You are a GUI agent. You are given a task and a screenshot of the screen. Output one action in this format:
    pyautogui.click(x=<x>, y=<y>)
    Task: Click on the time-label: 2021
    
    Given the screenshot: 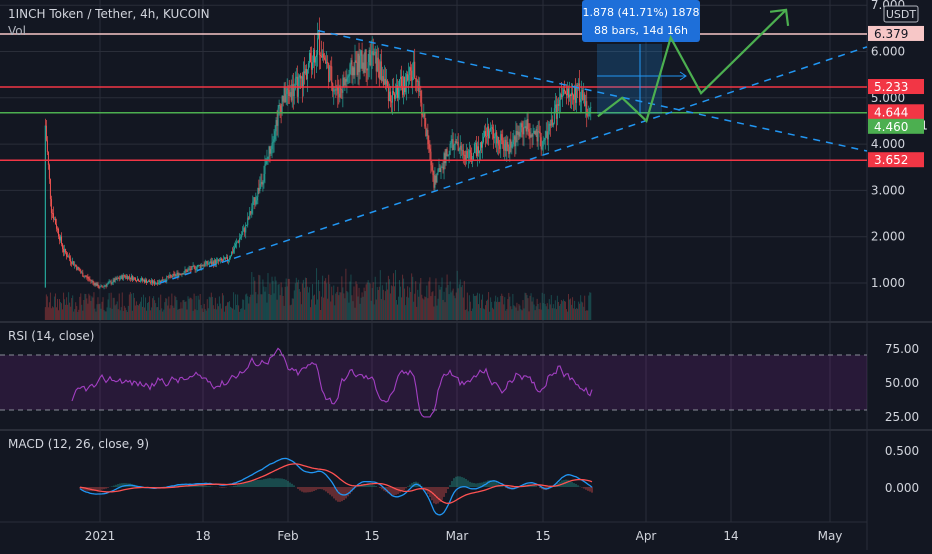 What is the action you would take?
    pyautogui.click(x=100, y=536)
    